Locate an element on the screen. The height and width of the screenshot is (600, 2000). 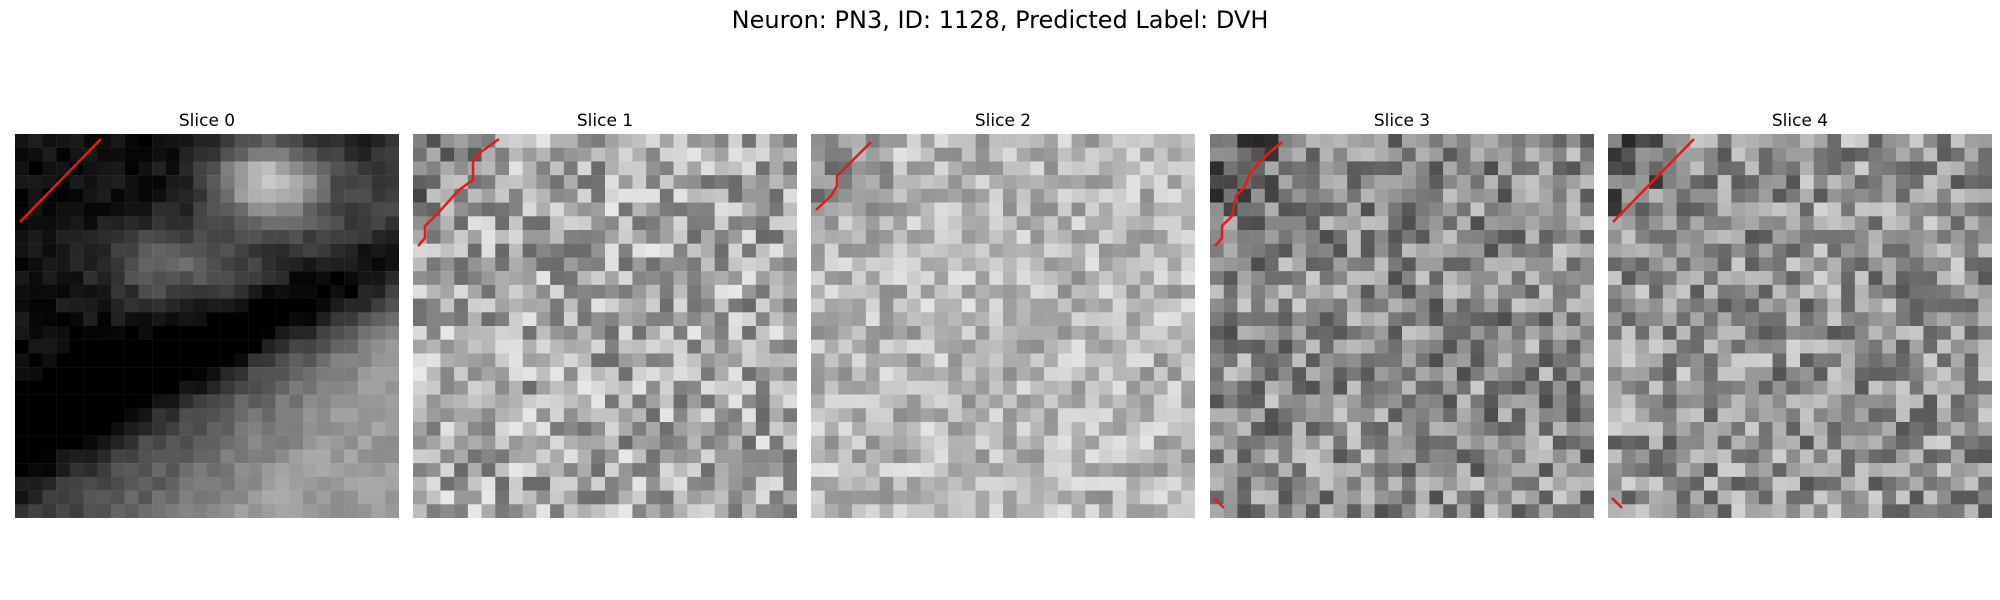
slice-panel-4: Slice 4 is located at coordinates (1800, 313).